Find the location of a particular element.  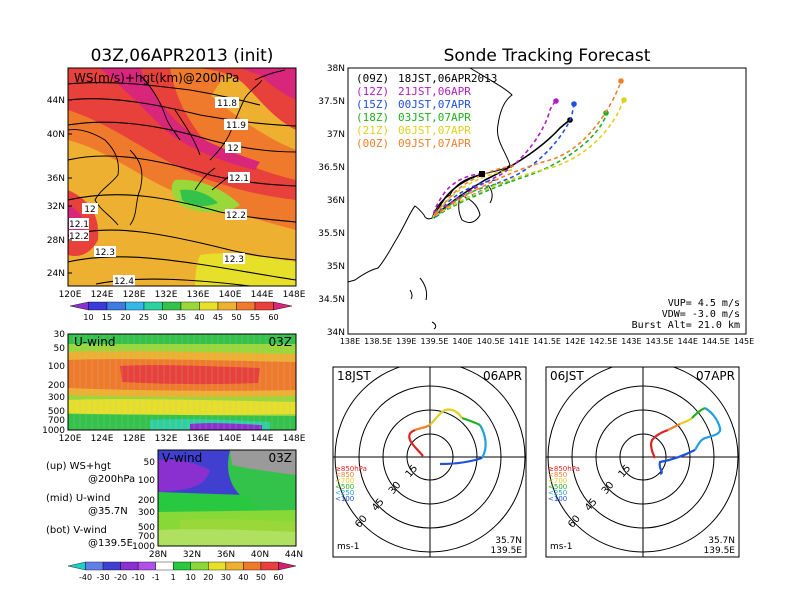

hodo-date: 07APR is located at coordinates (715, 376).